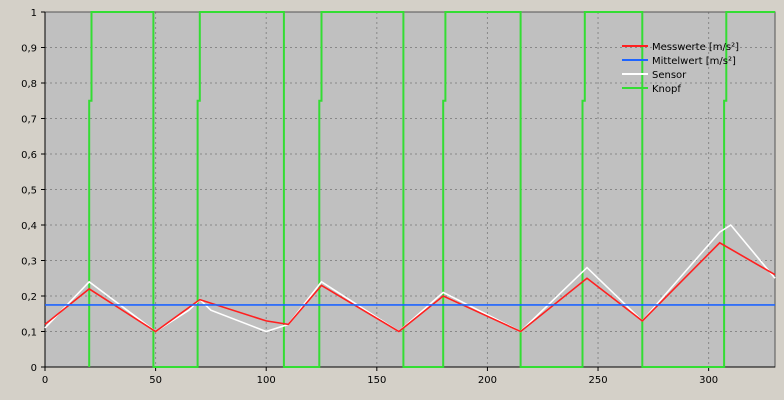  I want to click on legend-label: Sensor, so click(669, 75).